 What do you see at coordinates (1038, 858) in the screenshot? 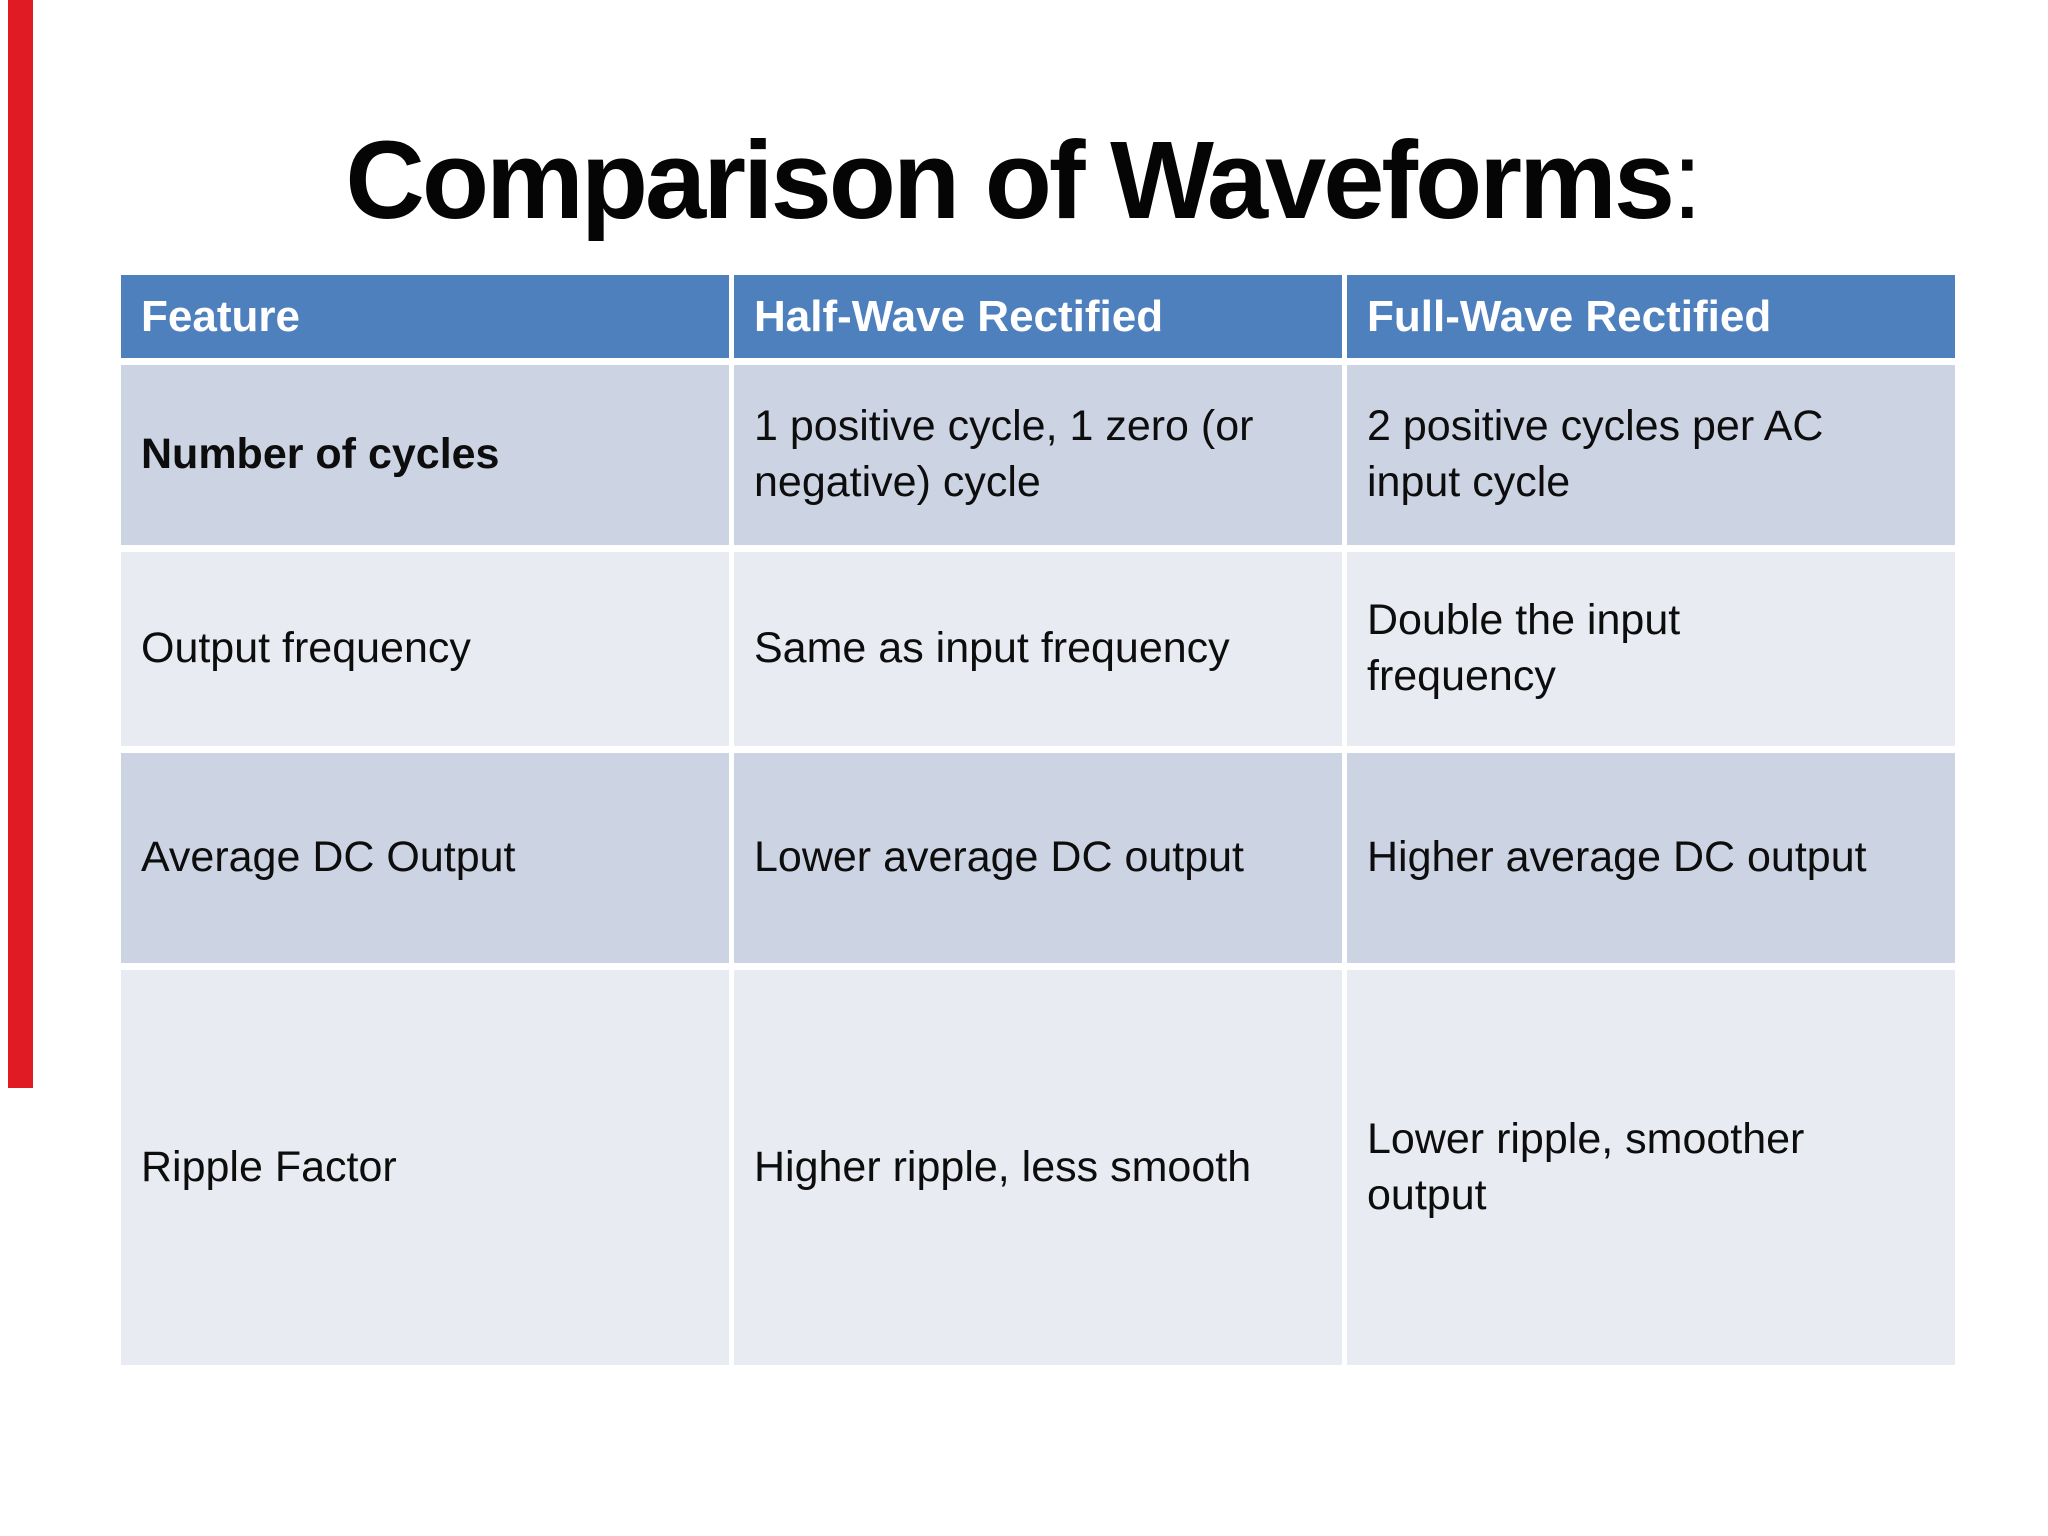
I see `cell-half-wave-average-dc-output: Lower average DC output` at bounding box center [1038, 858].